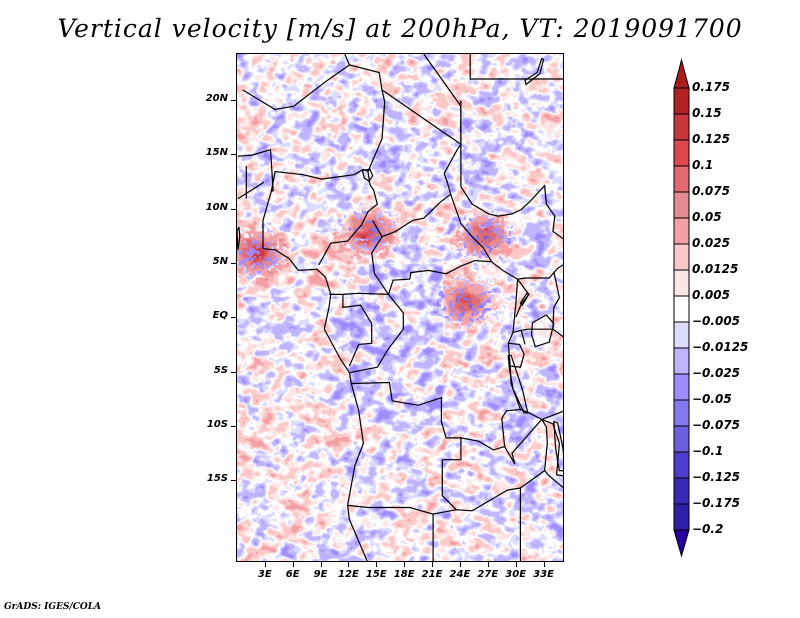  What do you see at coordinates (711, 243) in the screenshot?
I see `colorbar-level-label: 0.025` at bounding box center [711, 243].